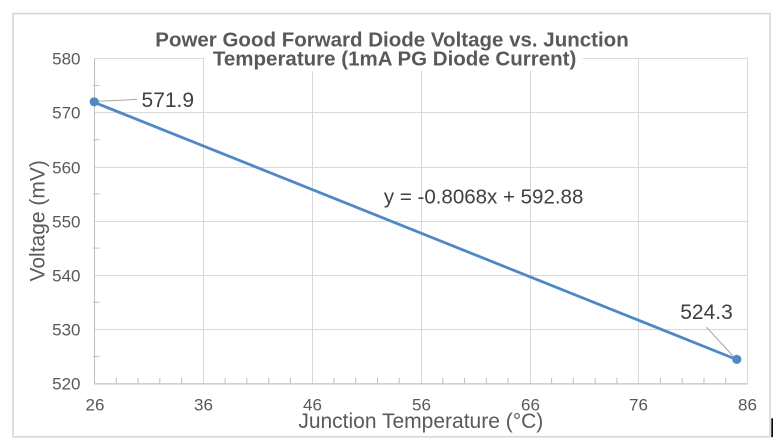 The image size is (774, 448). What do you see at coordinates (203, 405) in the screenshot?
I see `svg-text: 36` at bounding box center [203, 405].